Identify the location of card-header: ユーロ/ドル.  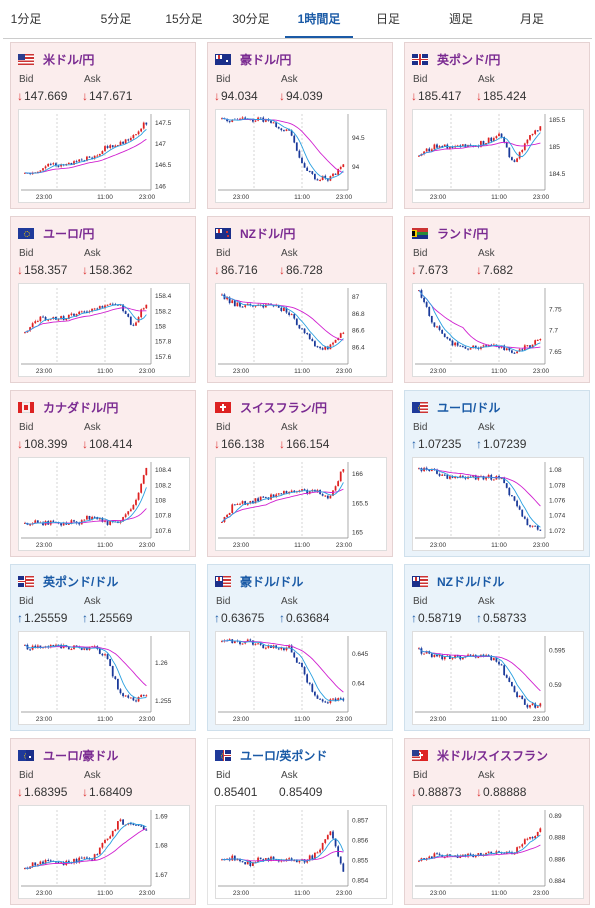
(456, 407).